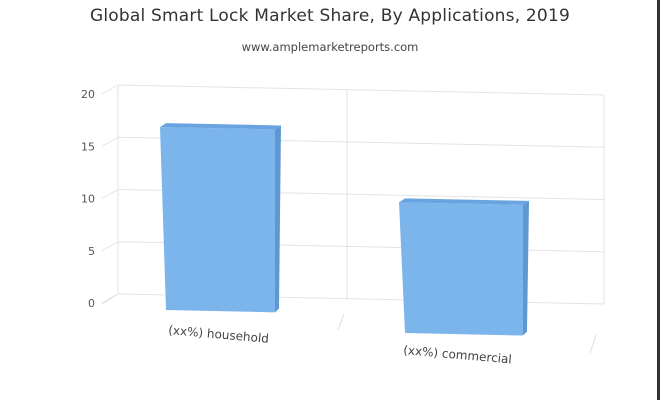 This screenshot has height=400, width=660. I want to click on x-tick-label-1: (xx%) commercial, so click(458, 354).